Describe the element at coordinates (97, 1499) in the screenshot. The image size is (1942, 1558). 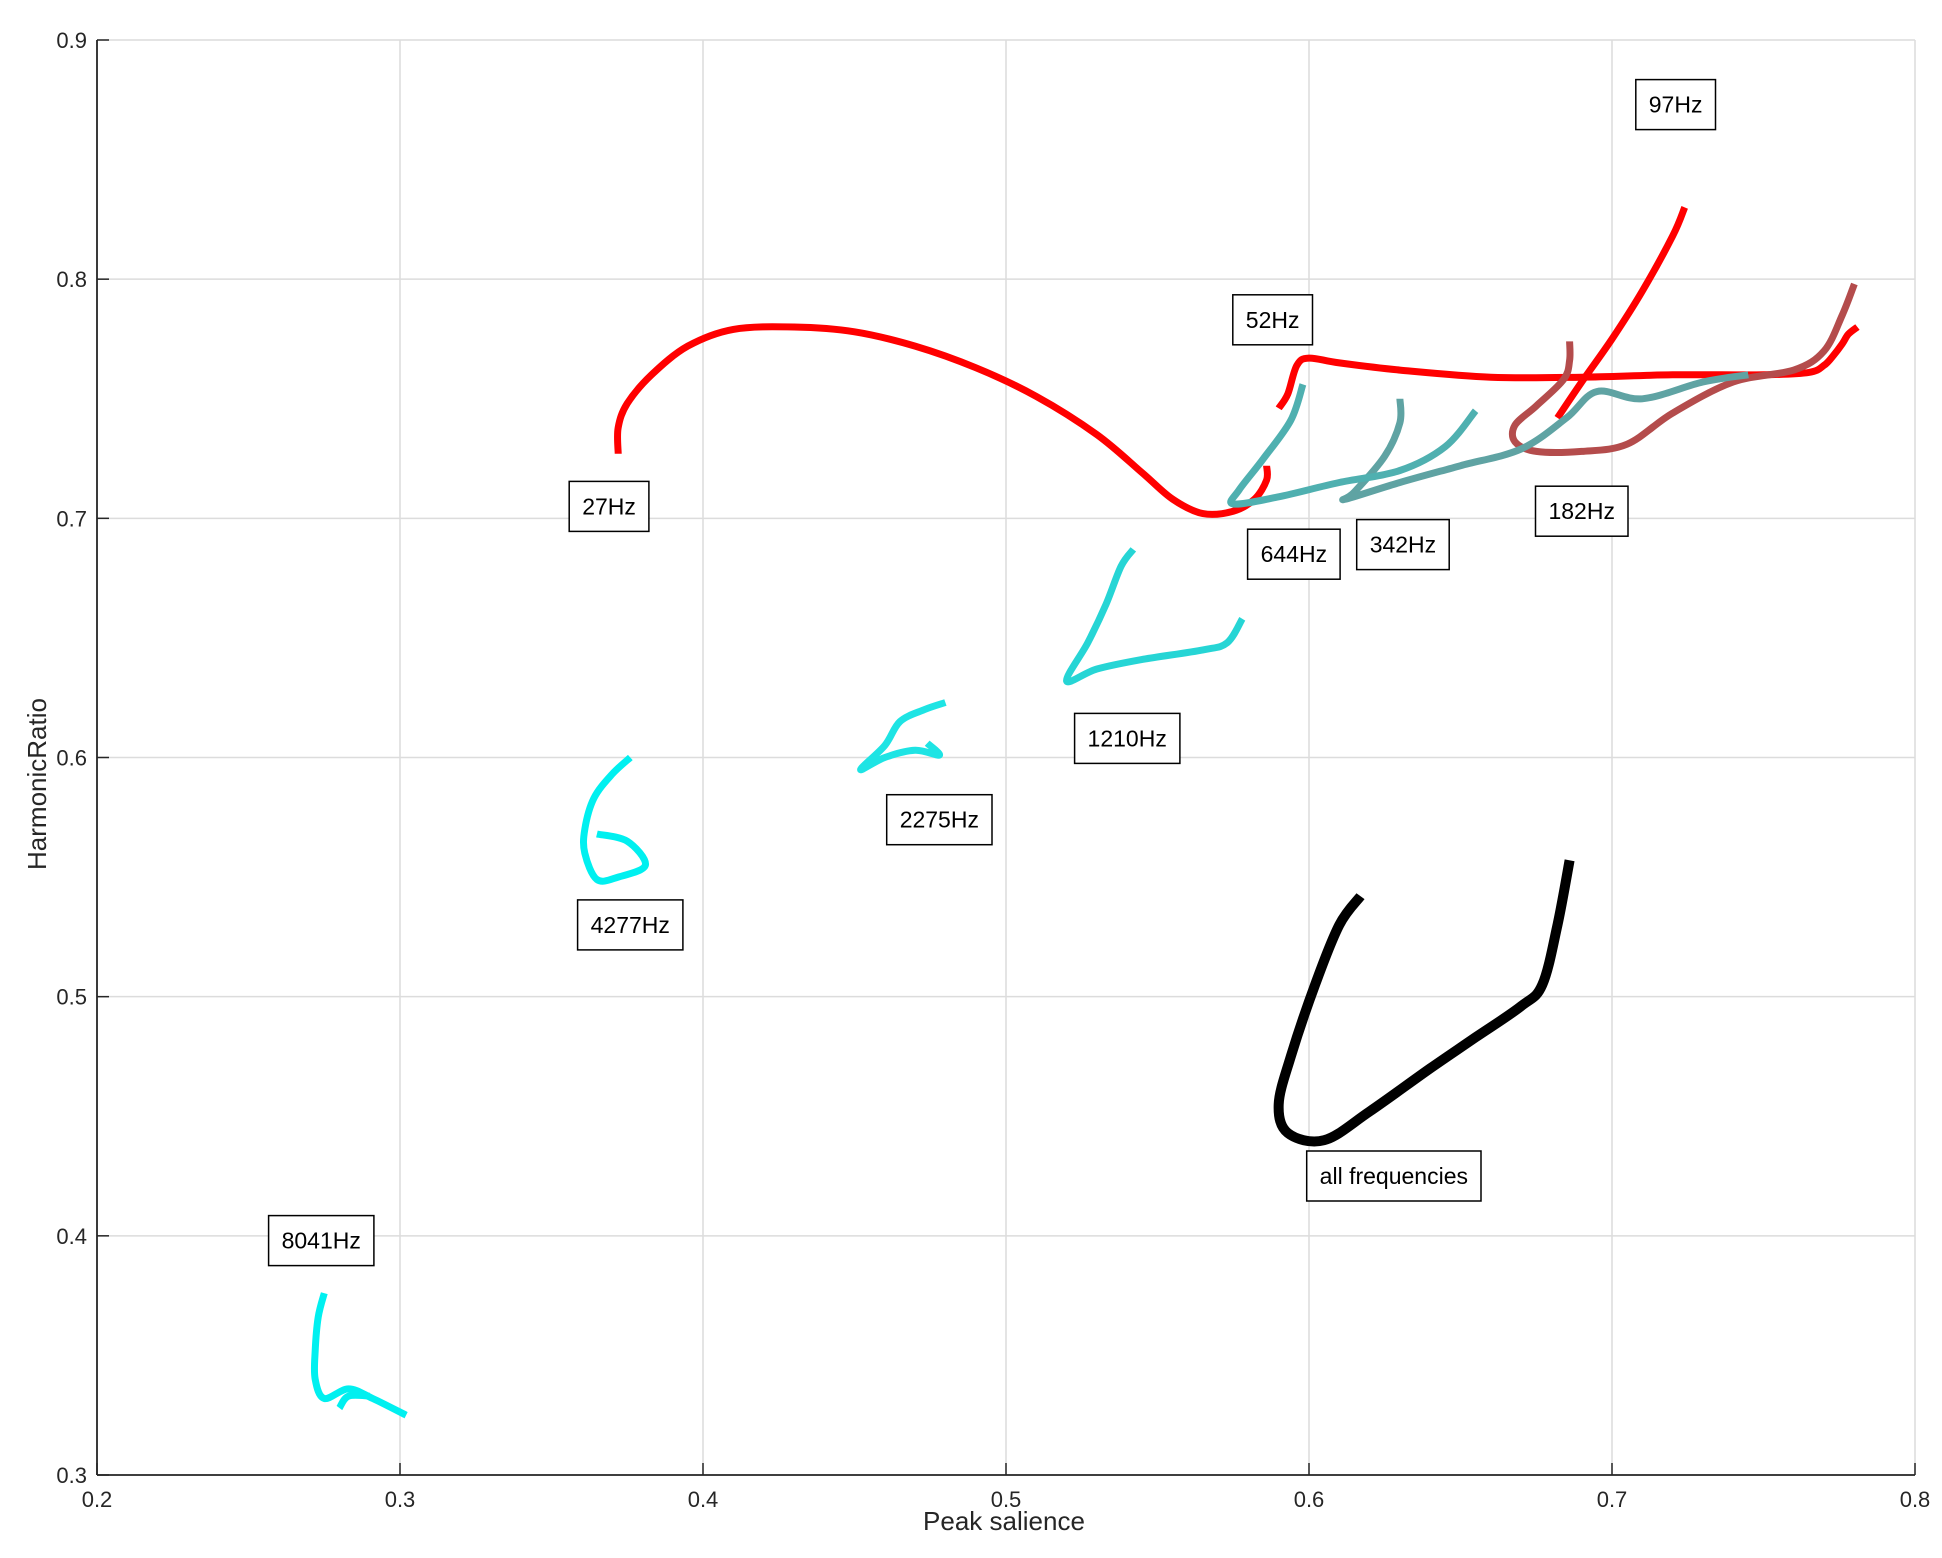
I see `x-tick-label: 0.2` at that location.